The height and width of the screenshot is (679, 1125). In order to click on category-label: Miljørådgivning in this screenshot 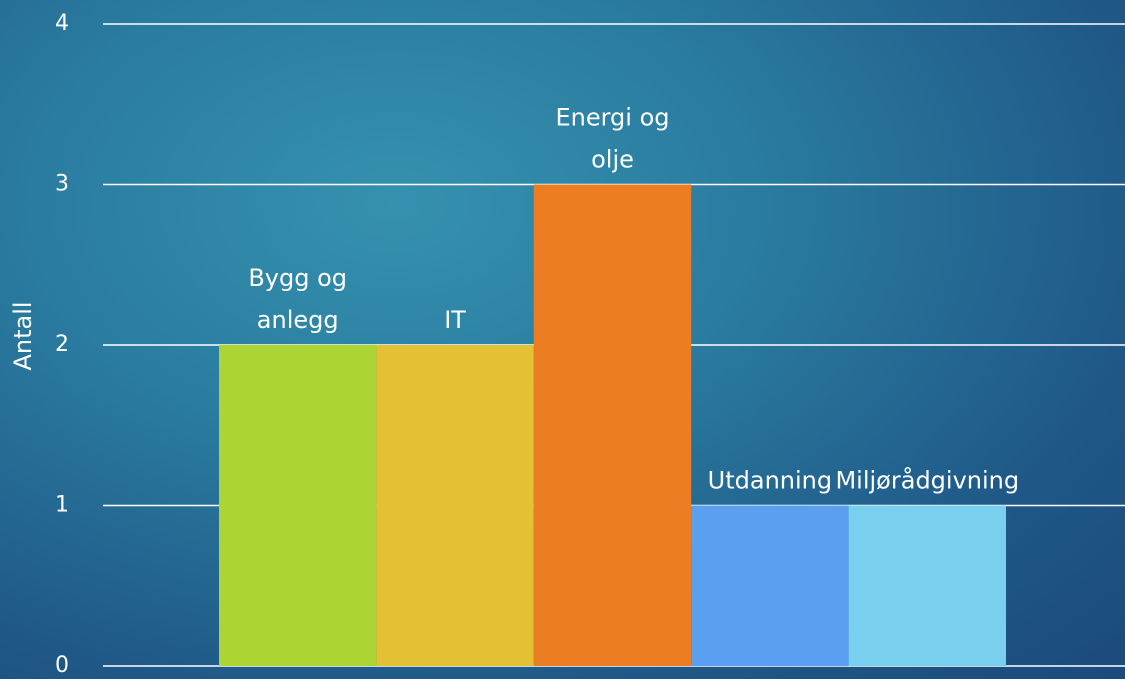, I will do `click(927, 480)`.